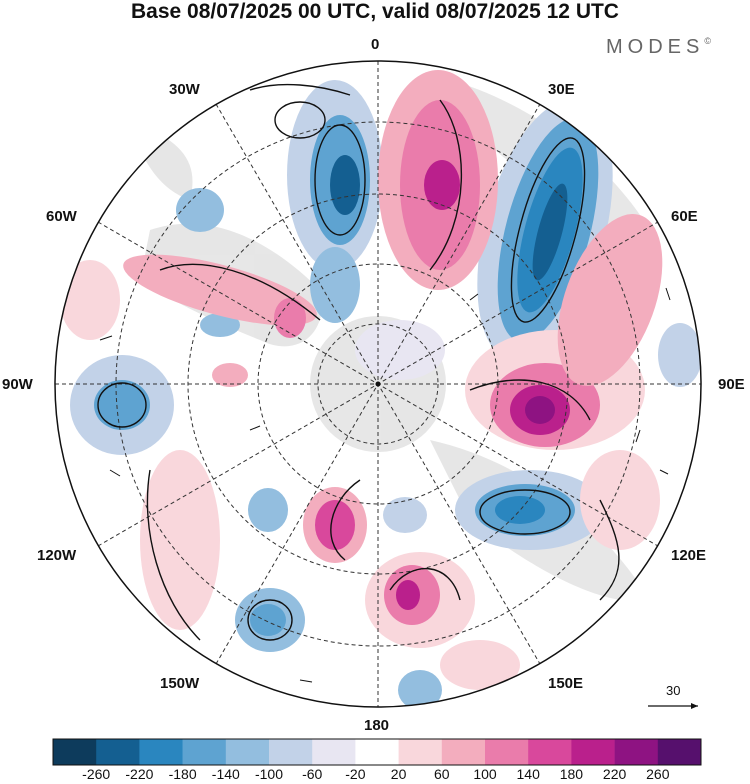  Describe the element at coordinates (355, 774) in the screenshot. I see `colorbar-tick-label: -20` at that location.